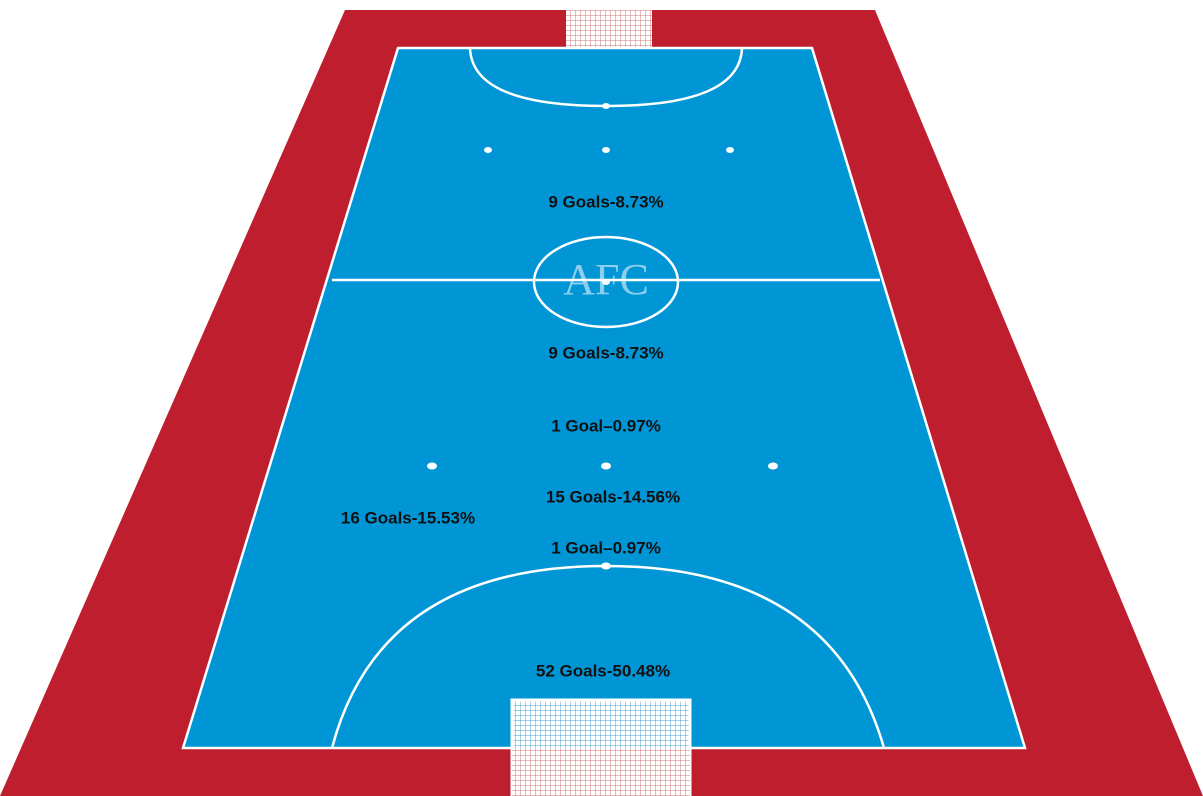 The height and width of the screenshot is (796, 1203). I want to click on center-circle, so click(606, 282).